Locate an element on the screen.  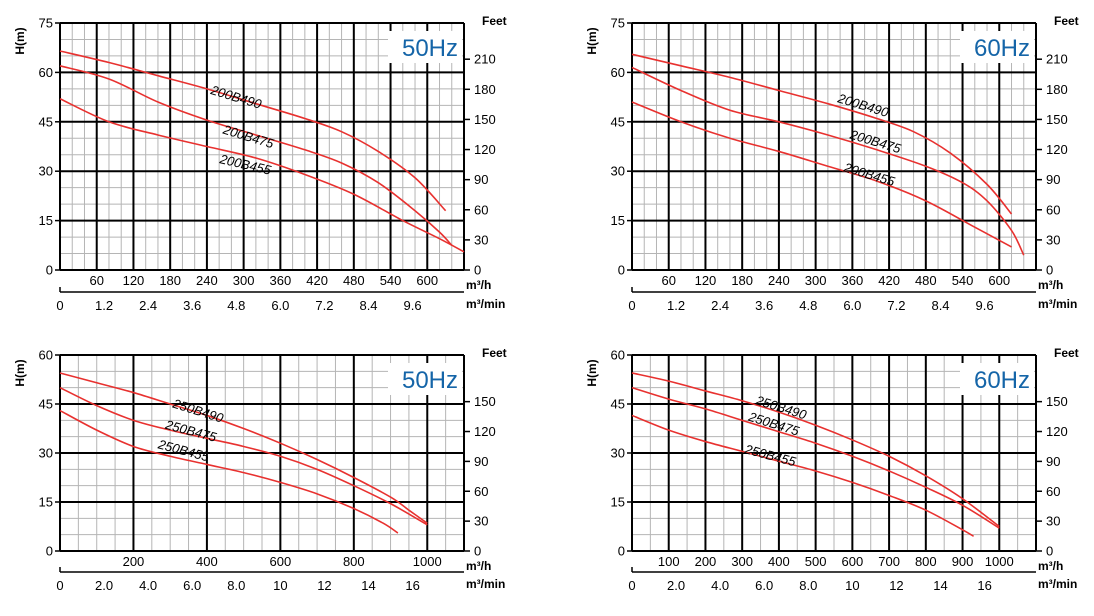
curve-250b490 is located at coordinates (243, 448).